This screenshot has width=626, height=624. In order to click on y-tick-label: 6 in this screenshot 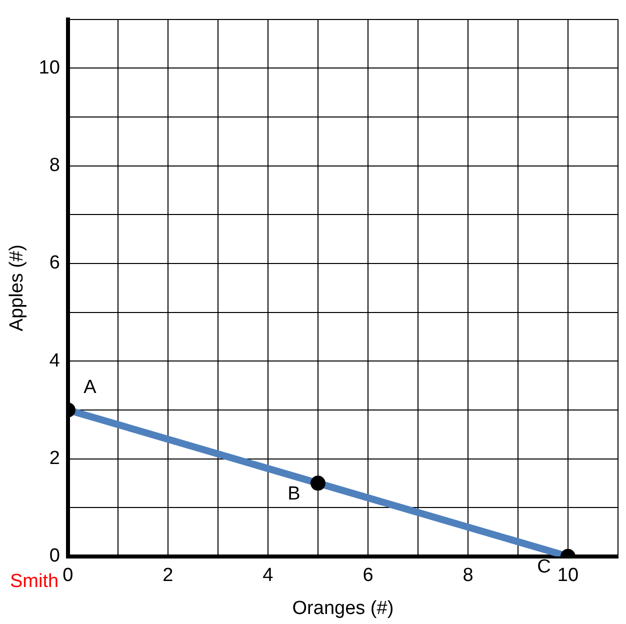, I will do `click(54, 263)`.